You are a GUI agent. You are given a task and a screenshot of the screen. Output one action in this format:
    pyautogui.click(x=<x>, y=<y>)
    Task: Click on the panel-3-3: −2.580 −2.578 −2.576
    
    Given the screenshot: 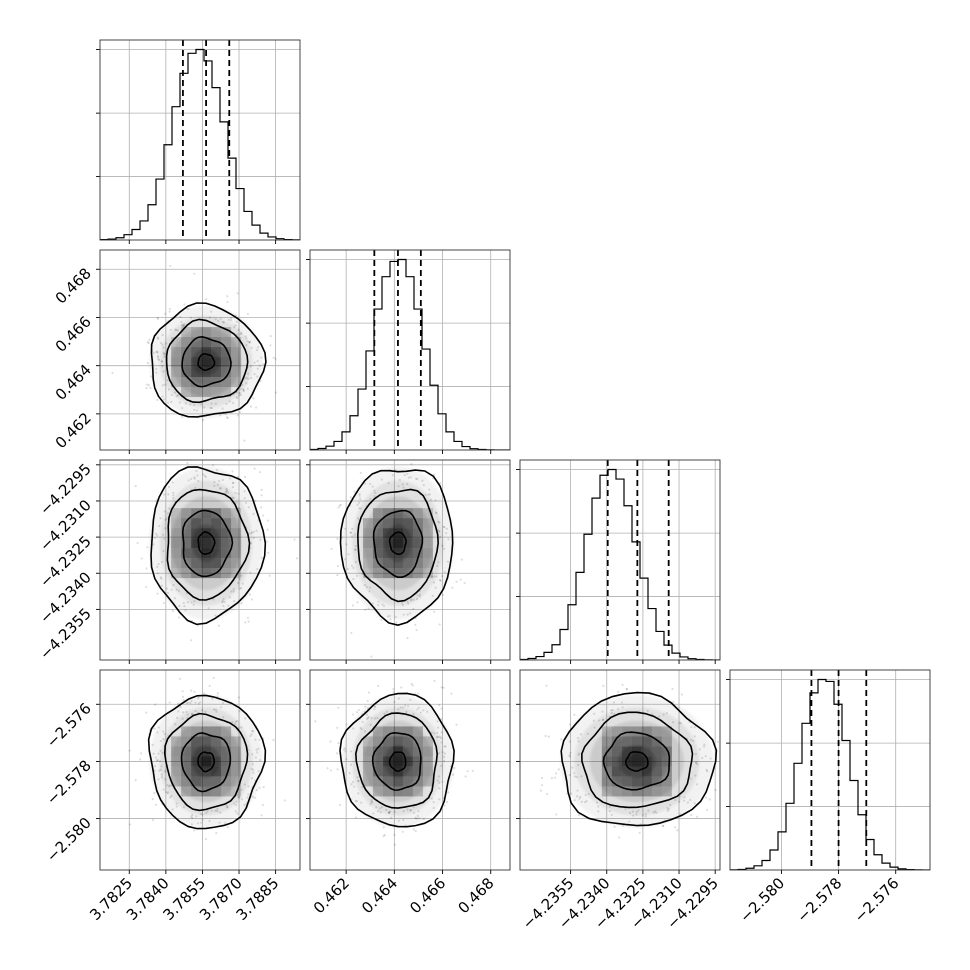 What is the action you would take?
    pyautogui.click(x=828, y=797)
    